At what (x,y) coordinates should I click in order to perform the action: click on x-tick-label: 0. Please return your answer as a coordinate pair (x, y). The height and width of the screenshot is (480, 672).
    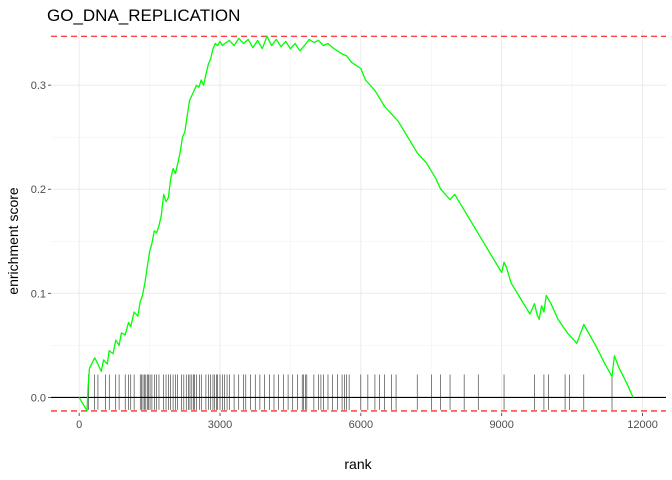
    Looking at the image, I should click on (79, 425).